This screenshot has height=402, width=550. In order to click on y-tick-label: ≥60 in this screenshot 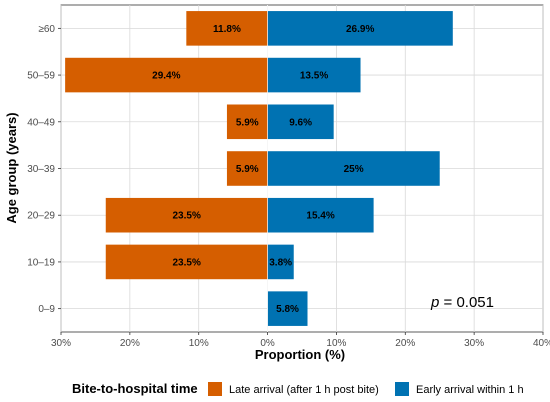, I will do `click(46, 29)`.